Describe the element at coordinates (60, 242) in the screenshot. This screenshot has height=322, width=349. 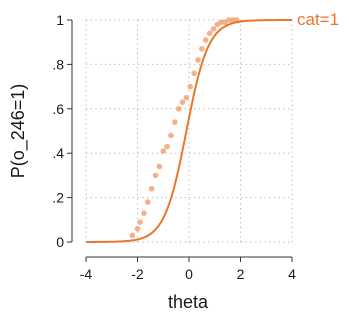
I see `y-tick-label: 0` at that location.